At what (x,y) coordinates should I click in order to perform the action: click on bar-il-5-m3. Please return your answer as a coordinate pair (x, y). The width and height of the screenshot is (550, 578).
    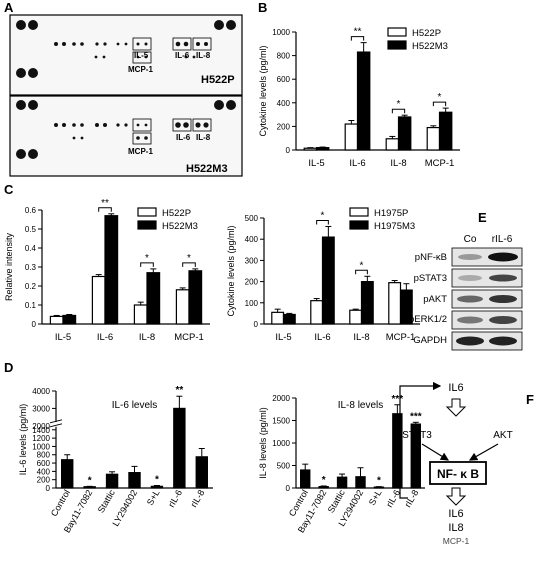
    Looking at the image, I should click on (289, 319).